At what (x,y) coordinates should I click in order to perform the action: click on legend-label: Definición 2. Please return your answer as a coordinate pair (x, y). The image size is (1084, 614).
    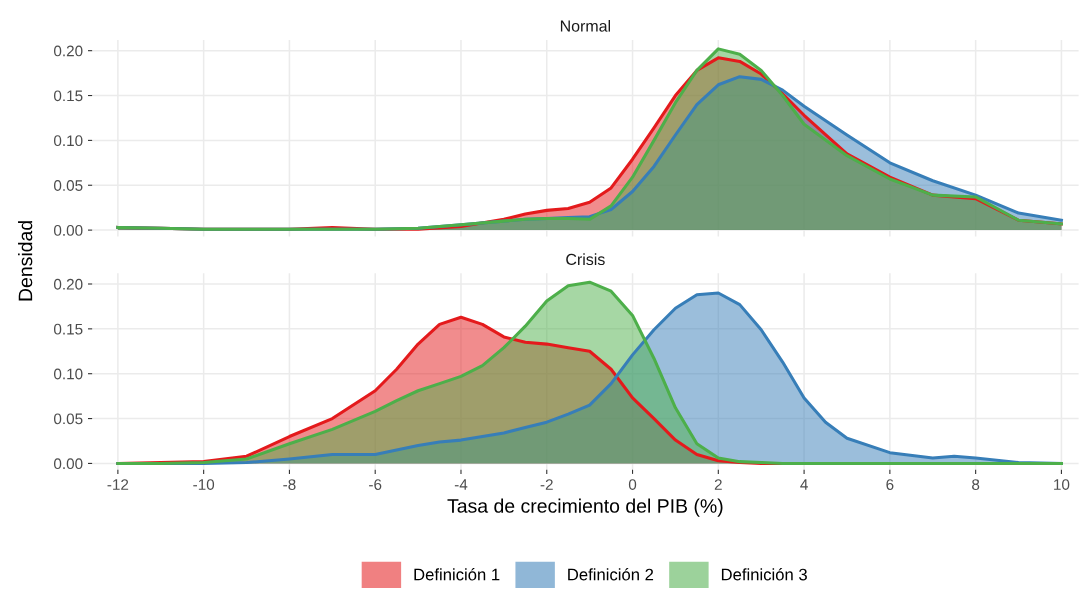
    Looking at the image, I should click on (611, 574).